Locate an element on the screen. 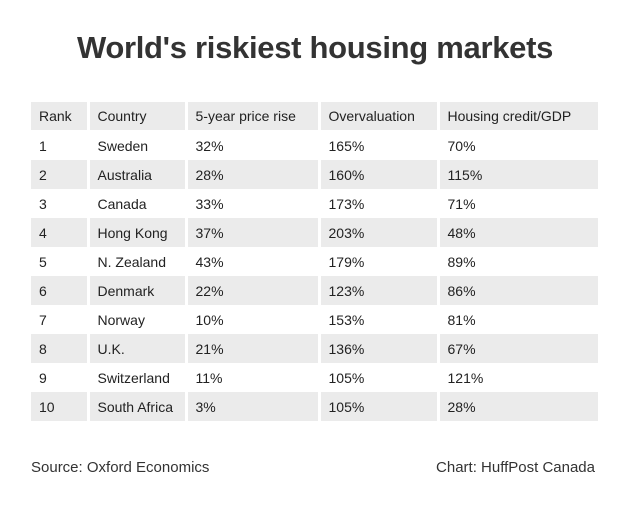  table-row: 5 N. Zealand 43% 179% 89% is located at coordinates (314, 261).